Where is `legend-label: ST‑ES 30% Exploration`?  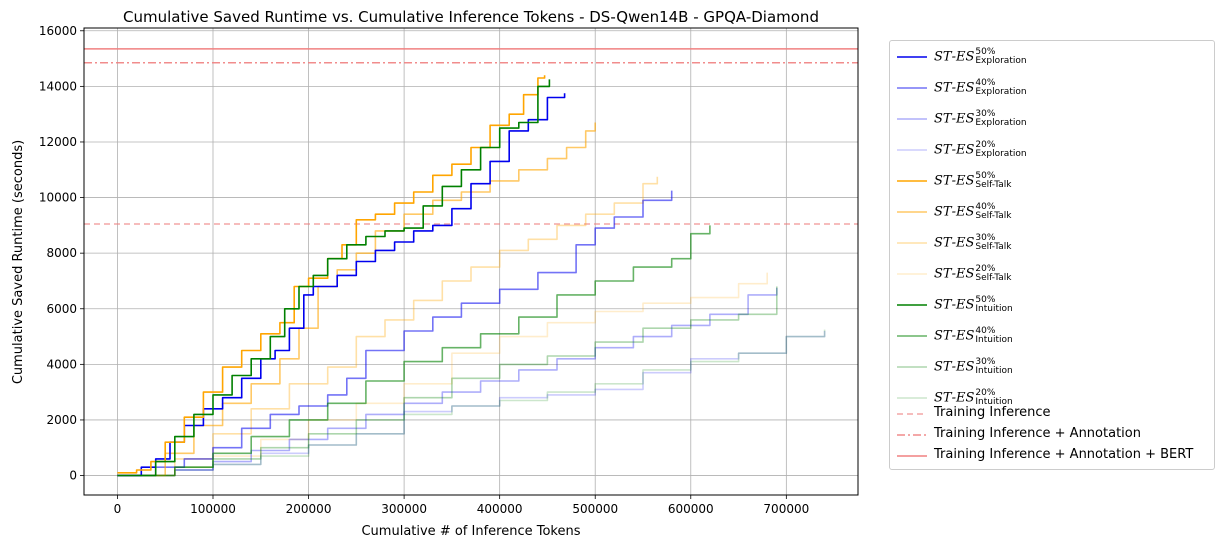
legend-label: ST‑ES 30% Exploration is located at coordinates (980, 118).